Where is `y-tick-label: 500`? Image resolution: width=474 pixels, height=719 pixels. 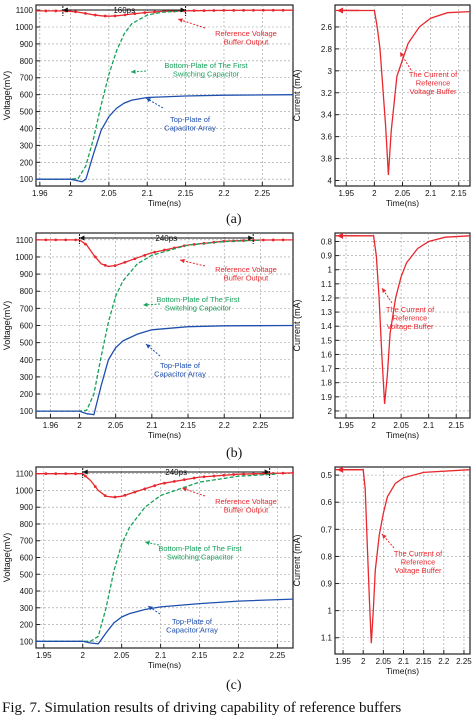 y-tick-label: 500 is located at coordinates (27, 112).